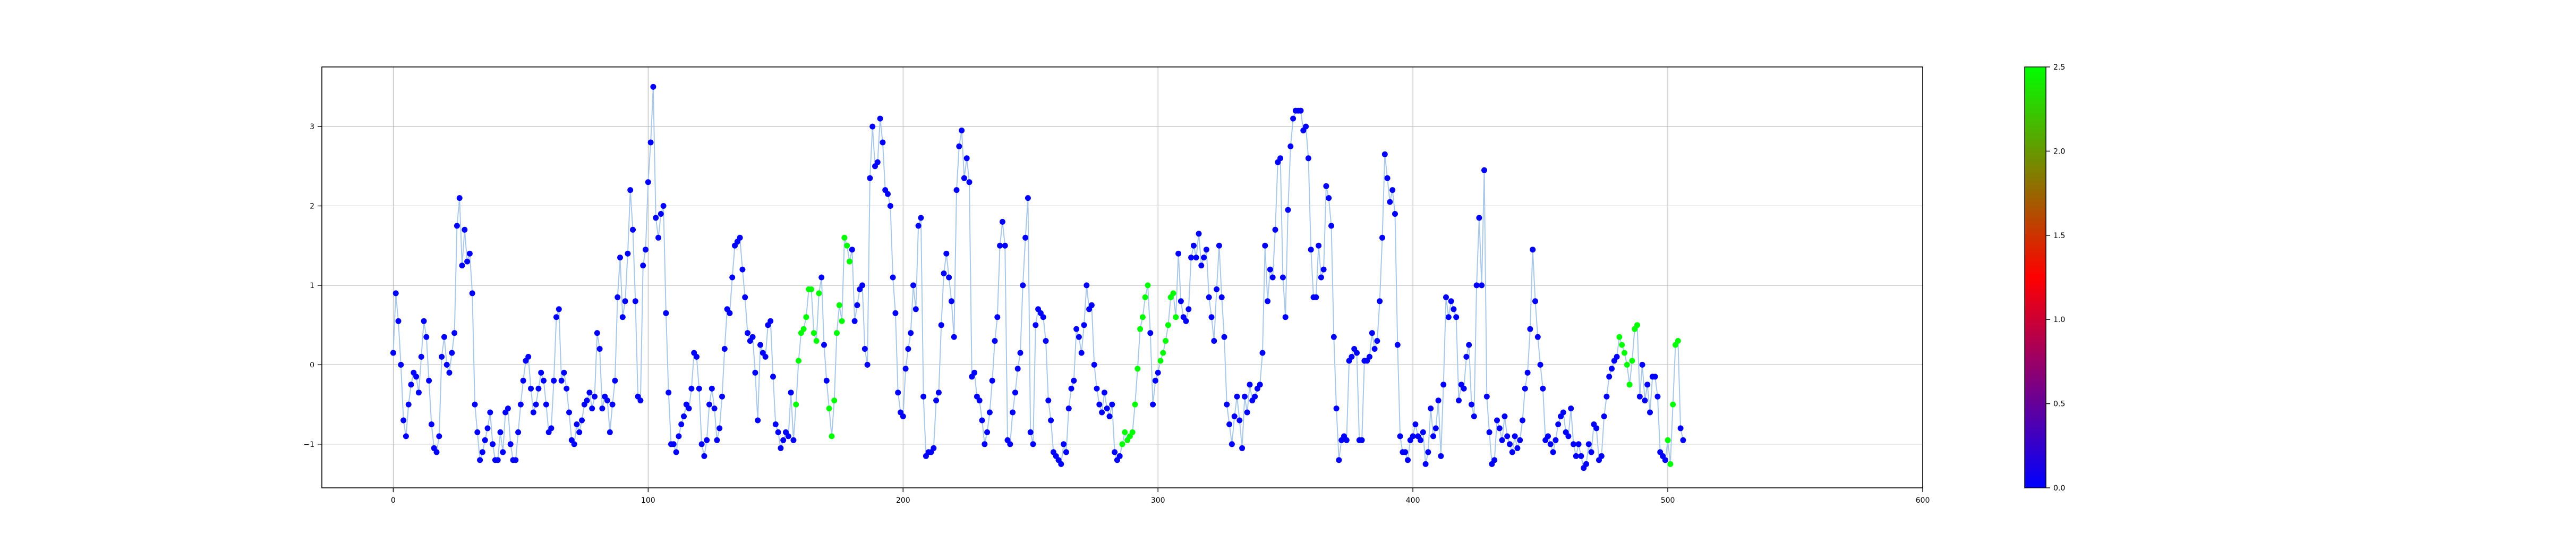 The width and height of the screenshot is (2576, 558). What do you see at coordinates (312, 127) in the screenshot?
I see `y-tick-label: 3` at bounding box center [312, 127].